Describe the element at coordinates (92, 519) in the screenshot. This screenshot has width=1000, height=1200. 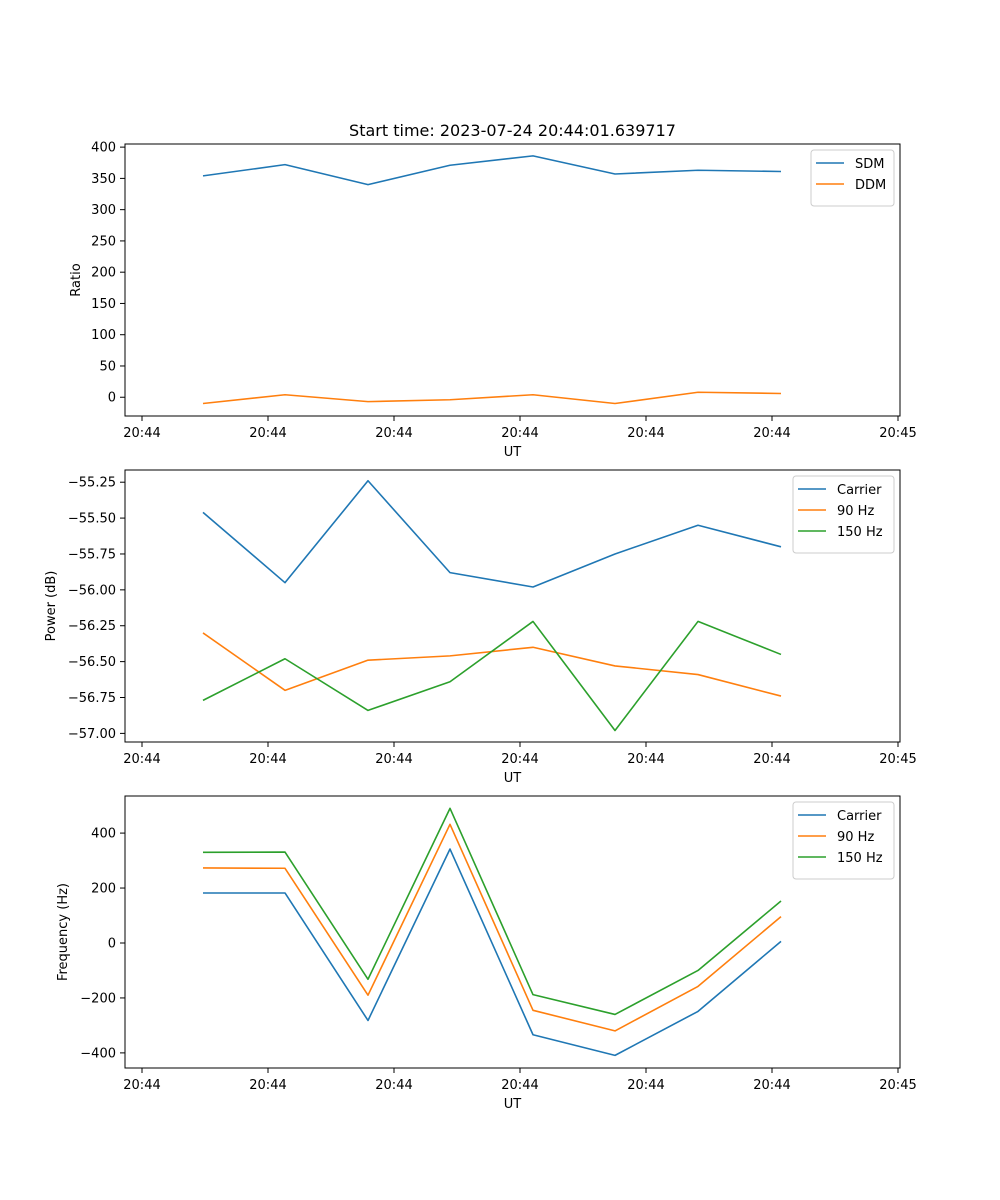
I see `y-tick-label: −55.50` at that location.